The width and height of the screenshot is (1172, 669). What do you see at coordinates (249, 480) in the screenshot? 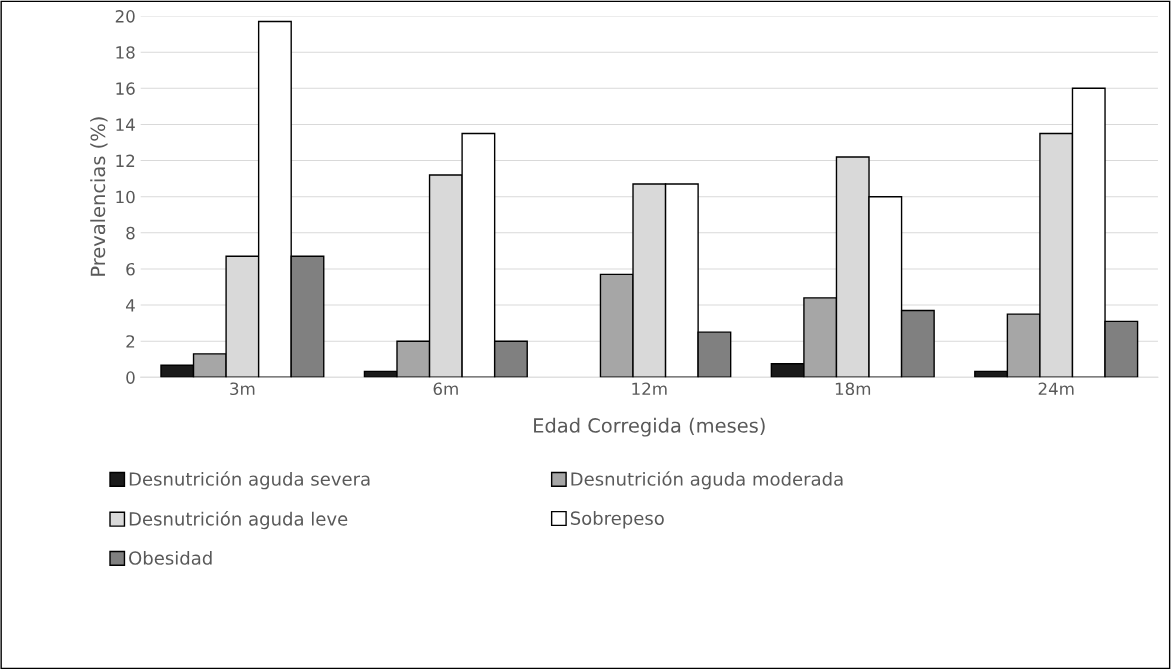
I see `legend-label: Desnutrición aguda severa` at bounding box center [249, 480].